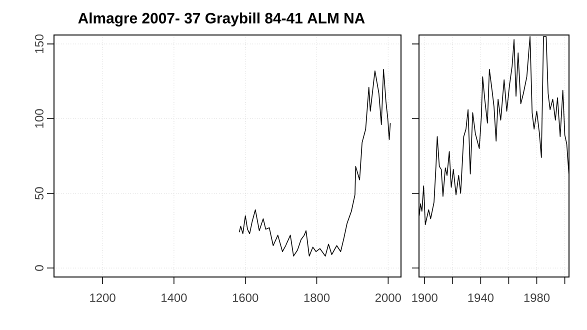  Describe the element at coordinates (245, 298) in the screenshot. I see `x-tick-label: 1600` at that location.